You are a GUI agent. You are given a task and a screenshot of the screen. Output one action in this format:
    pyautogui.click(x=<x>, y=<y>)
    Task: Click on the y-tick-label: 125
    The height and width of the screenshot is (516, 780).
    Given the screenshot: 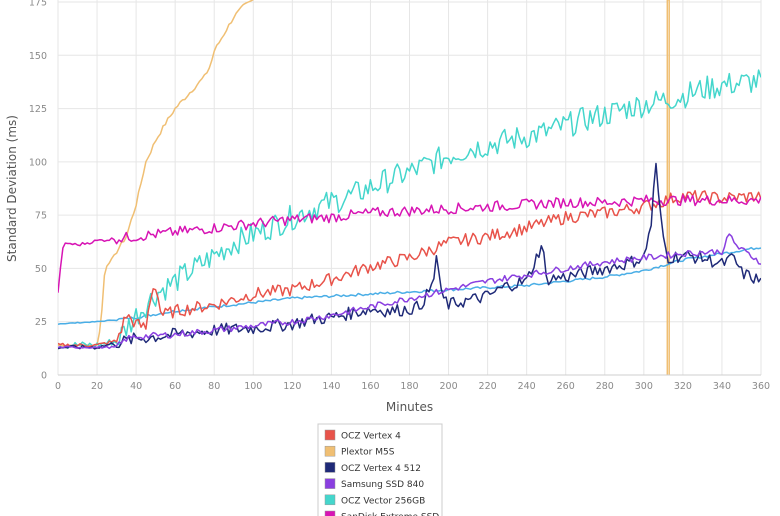 What is the action you would take?
    pyautogui.click(x=38, y=109)
    